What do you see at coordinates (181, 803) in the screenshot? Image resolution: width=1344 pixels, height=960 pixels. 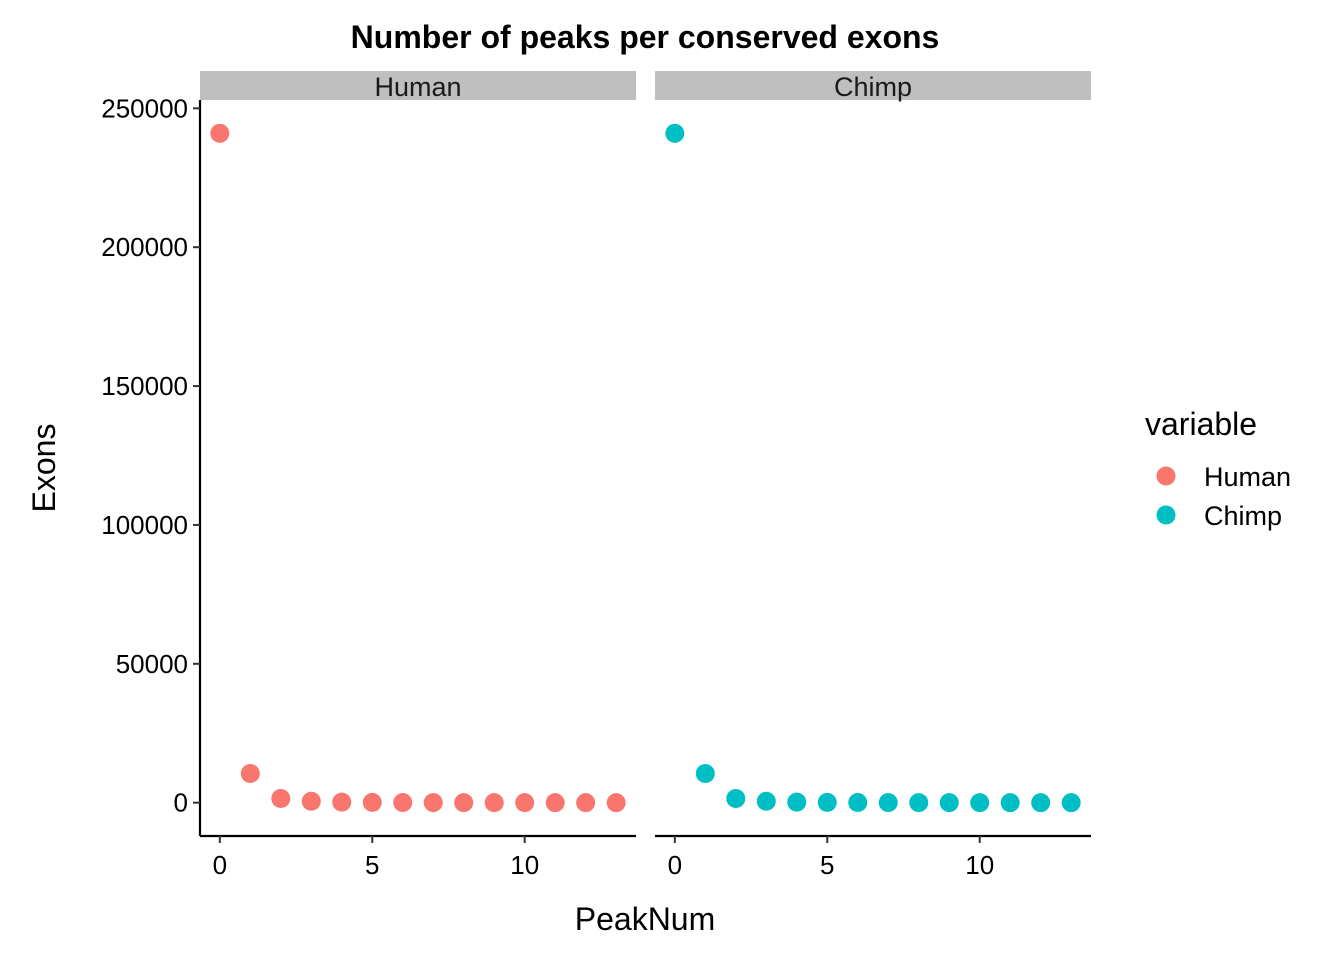 I see `y-tick-label: 0` at bounding box center [181, 803].